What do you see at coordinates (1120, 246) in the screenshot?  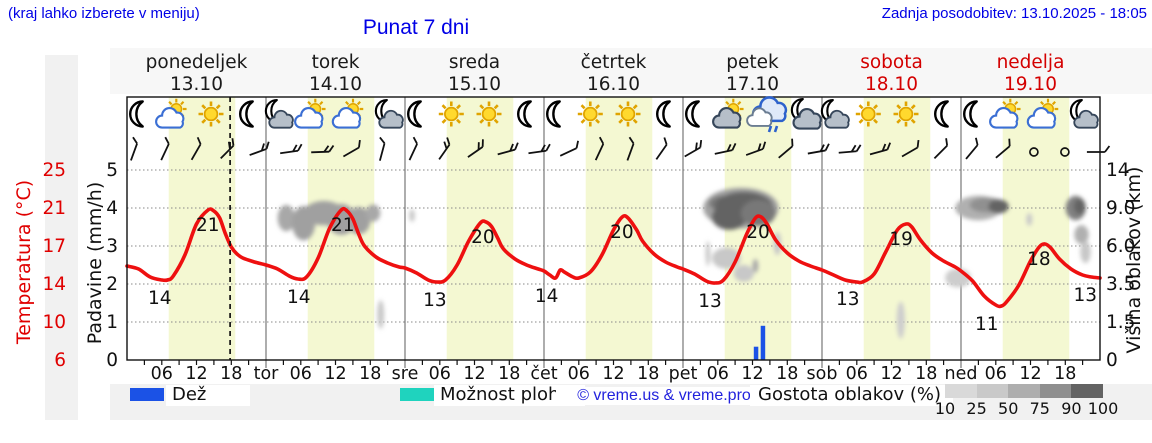 I see `cloud-height-tick-label: 6.0` at bounding box center [1120, 246].